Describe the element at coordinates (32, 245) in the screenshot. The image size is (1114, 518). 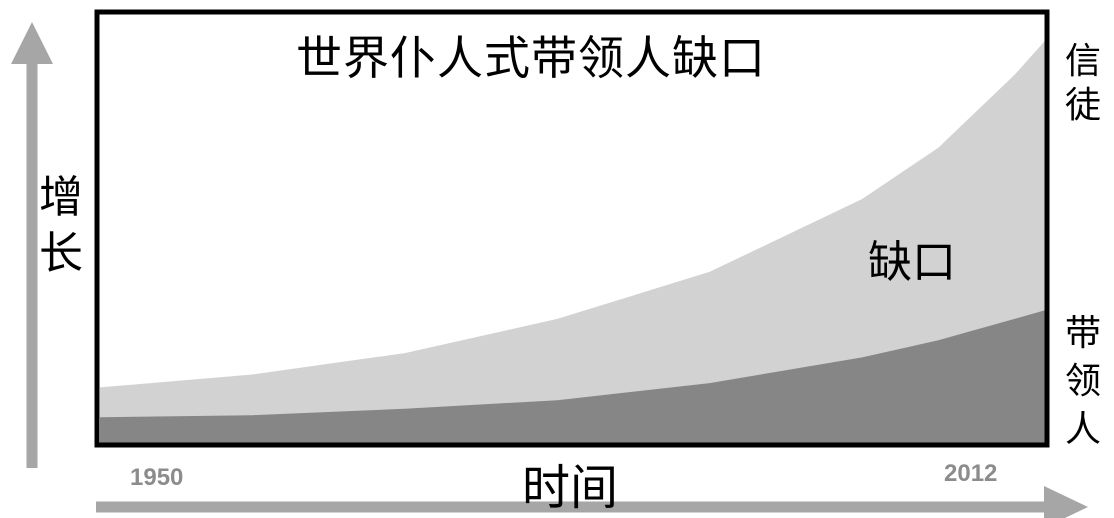
I see `y-axis-arrow` at that location.